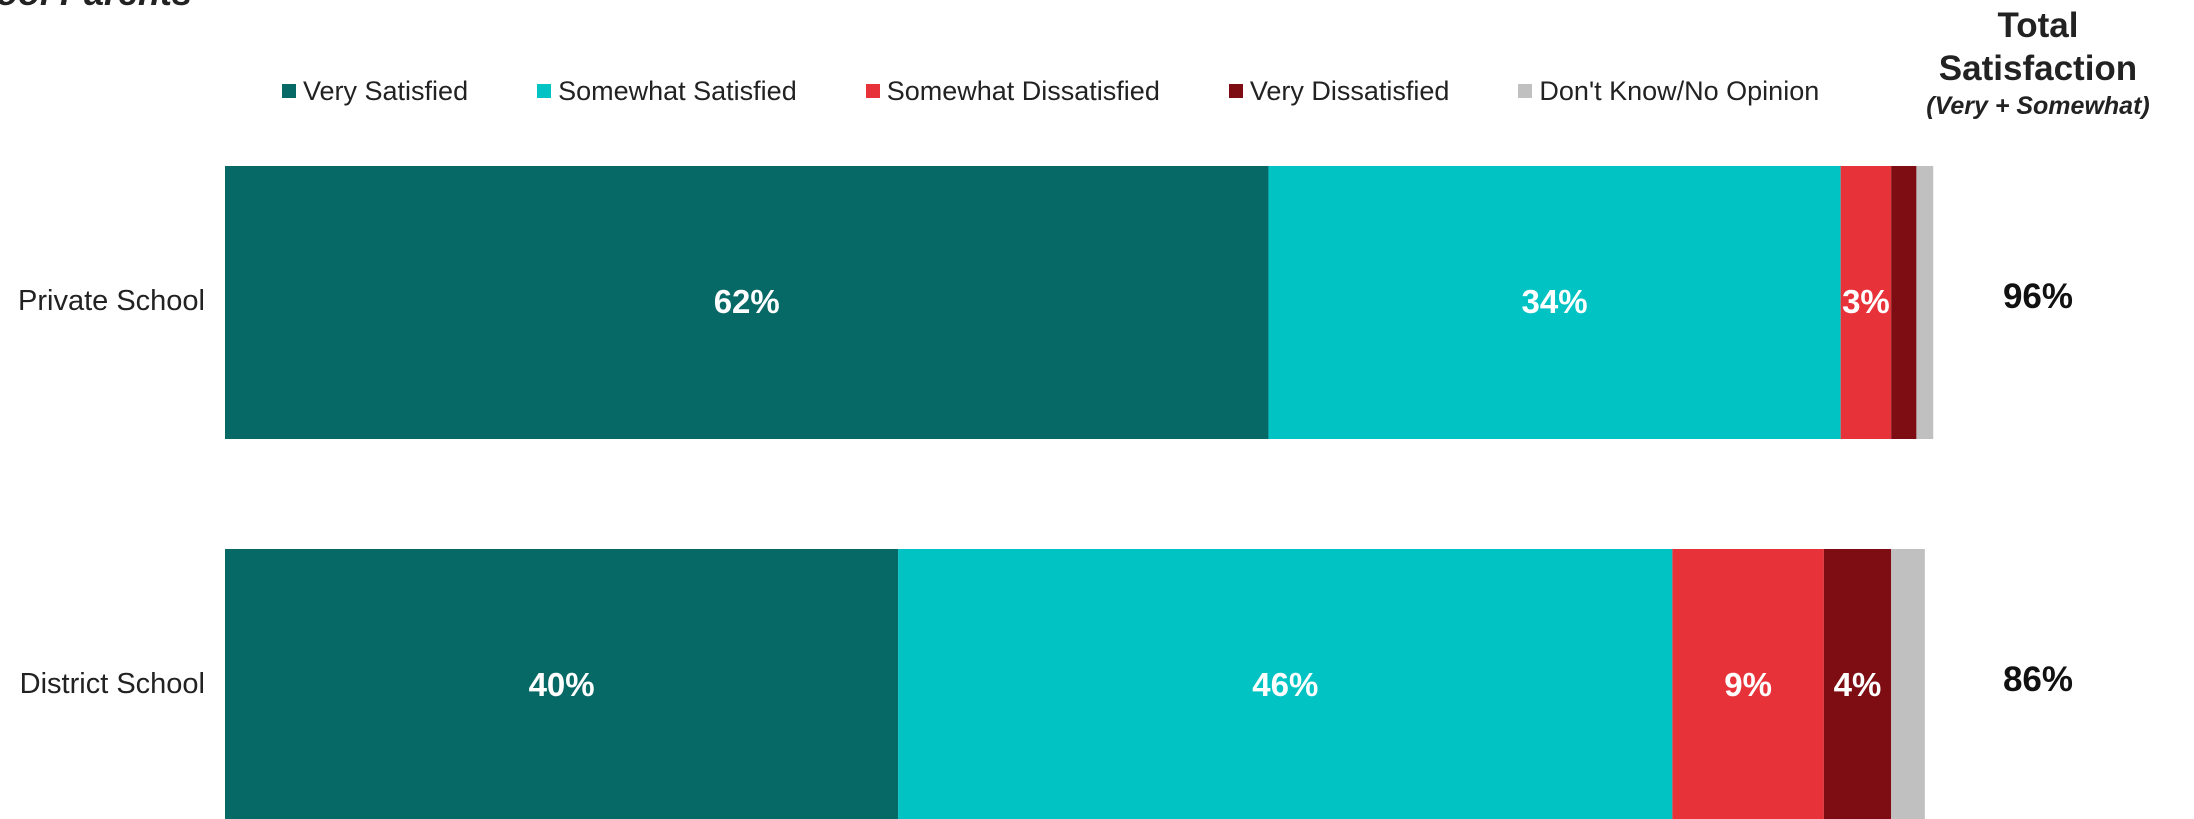 The height and width of the screenshot is (819, 2194). What do you see at coordinates (677, 90) in the screenshot?
I see `legend-label: Somewhat Satisfied` at bounding box center [677, 90].